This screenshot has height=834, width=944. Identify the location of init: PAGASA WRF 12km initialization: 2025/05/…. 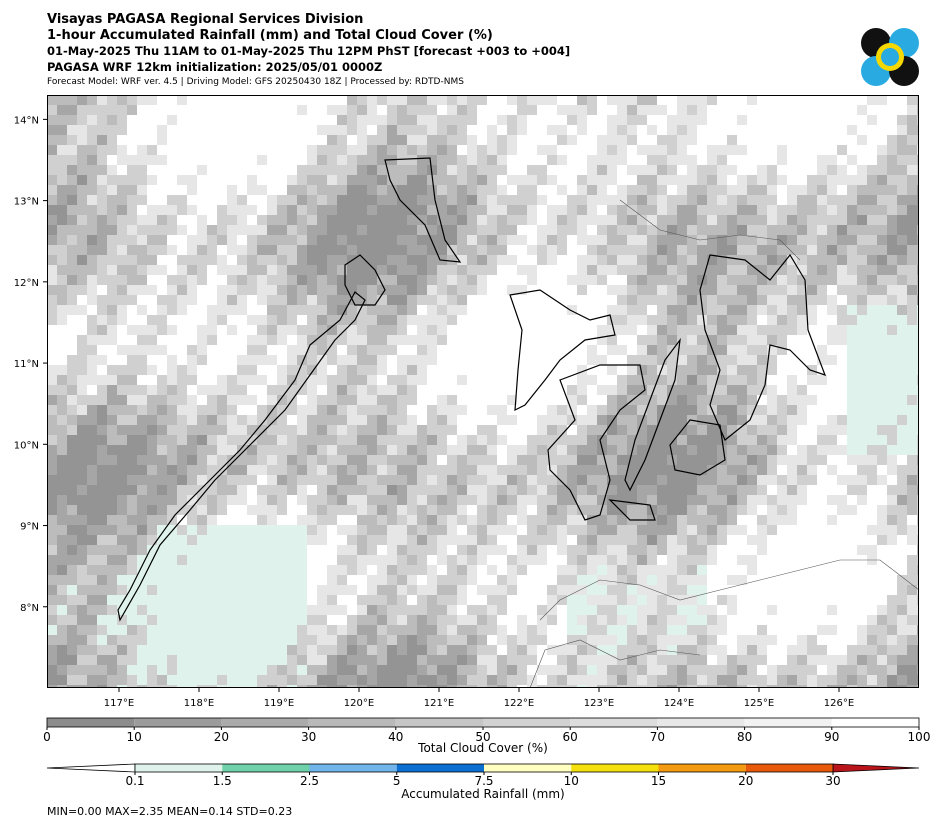
(214, 67).